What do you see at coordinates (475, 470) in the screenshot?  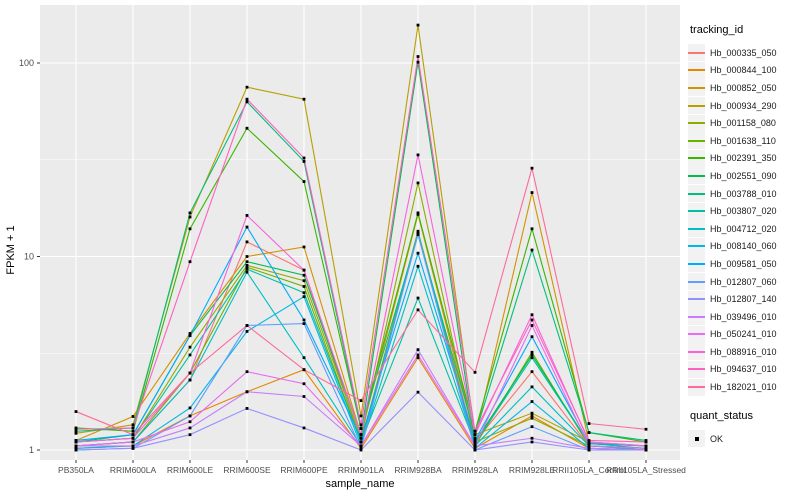 I see `x-tick-label: RRIM928LA` at bounding box center [475, 470].